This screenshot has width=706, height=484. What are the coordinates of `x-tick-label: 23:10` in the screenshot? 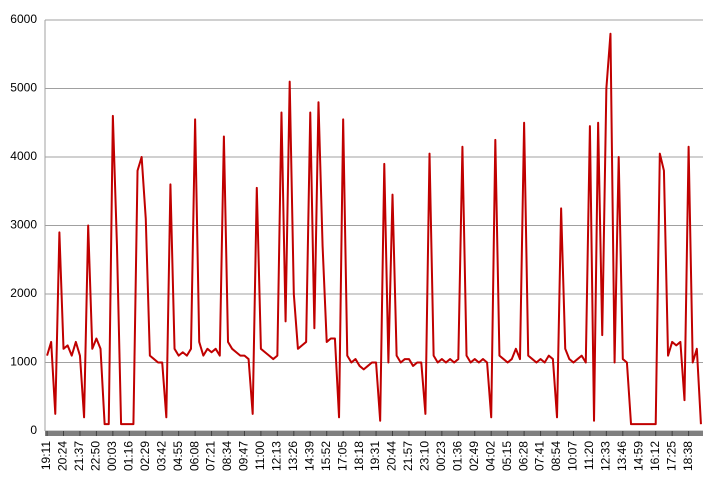 It's located at (425, 456).